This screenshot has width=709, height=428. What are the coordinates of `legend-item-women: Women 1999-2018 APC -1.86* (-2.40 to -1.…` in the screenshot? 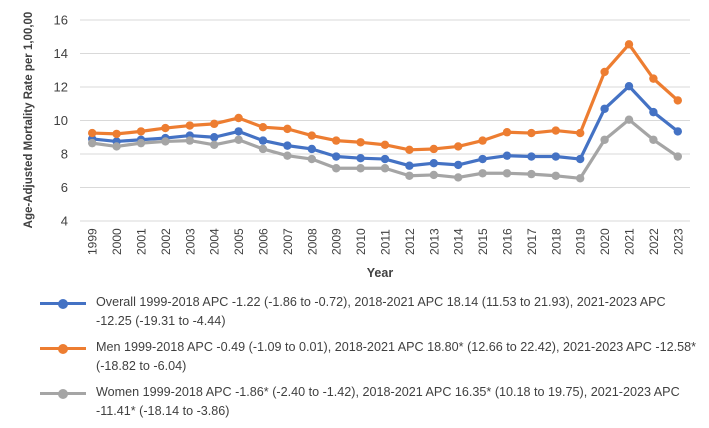 It's located at (370, 402).